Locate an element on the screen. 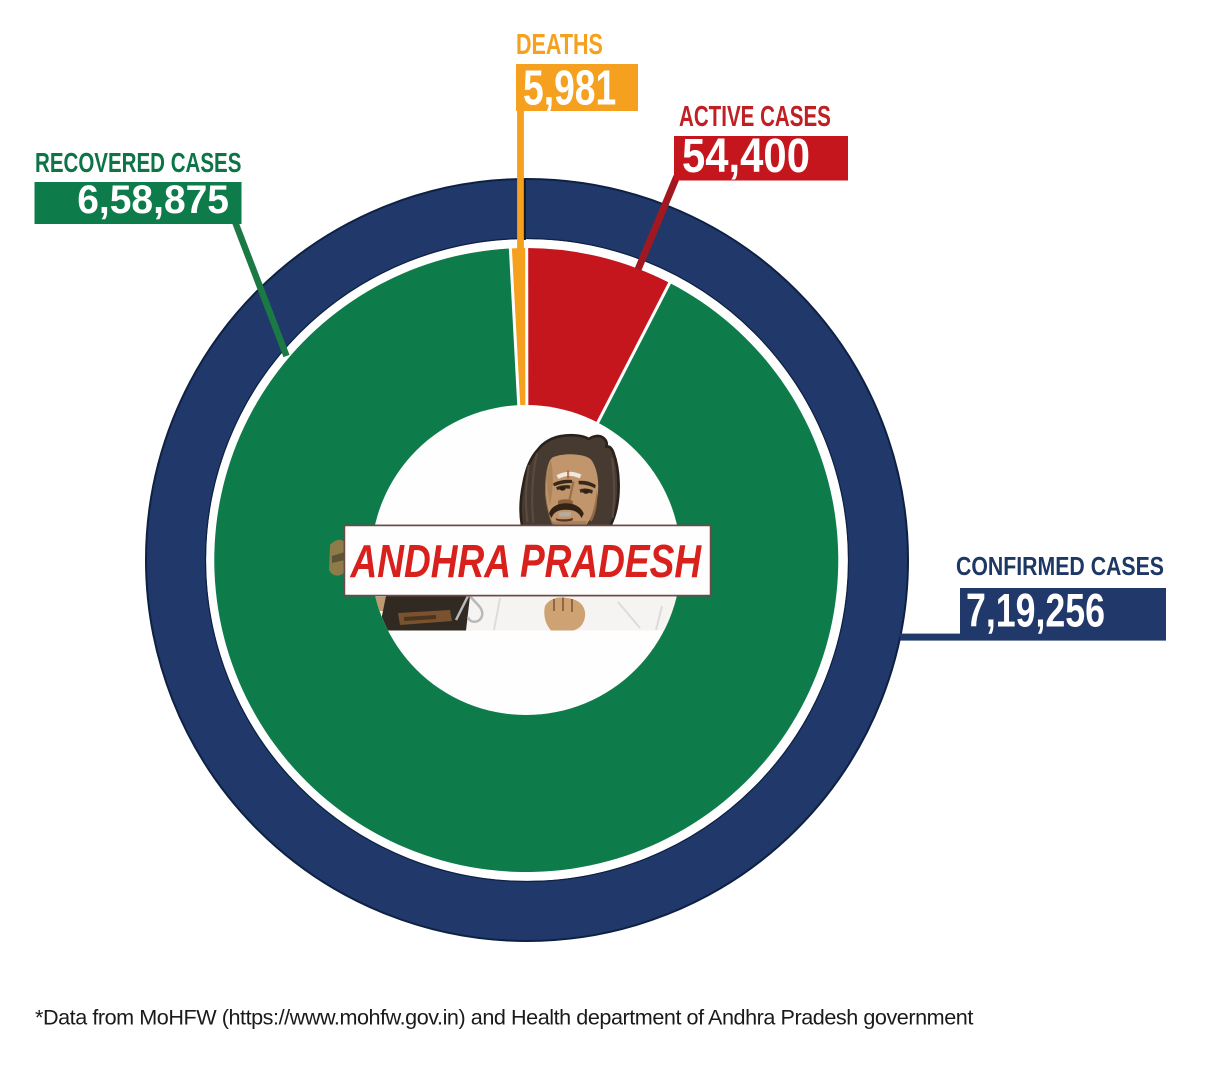 This screenshot has height=1080, width=1213. svg-text: CONFIRMED CASES is located at coordinates (1060, 567).